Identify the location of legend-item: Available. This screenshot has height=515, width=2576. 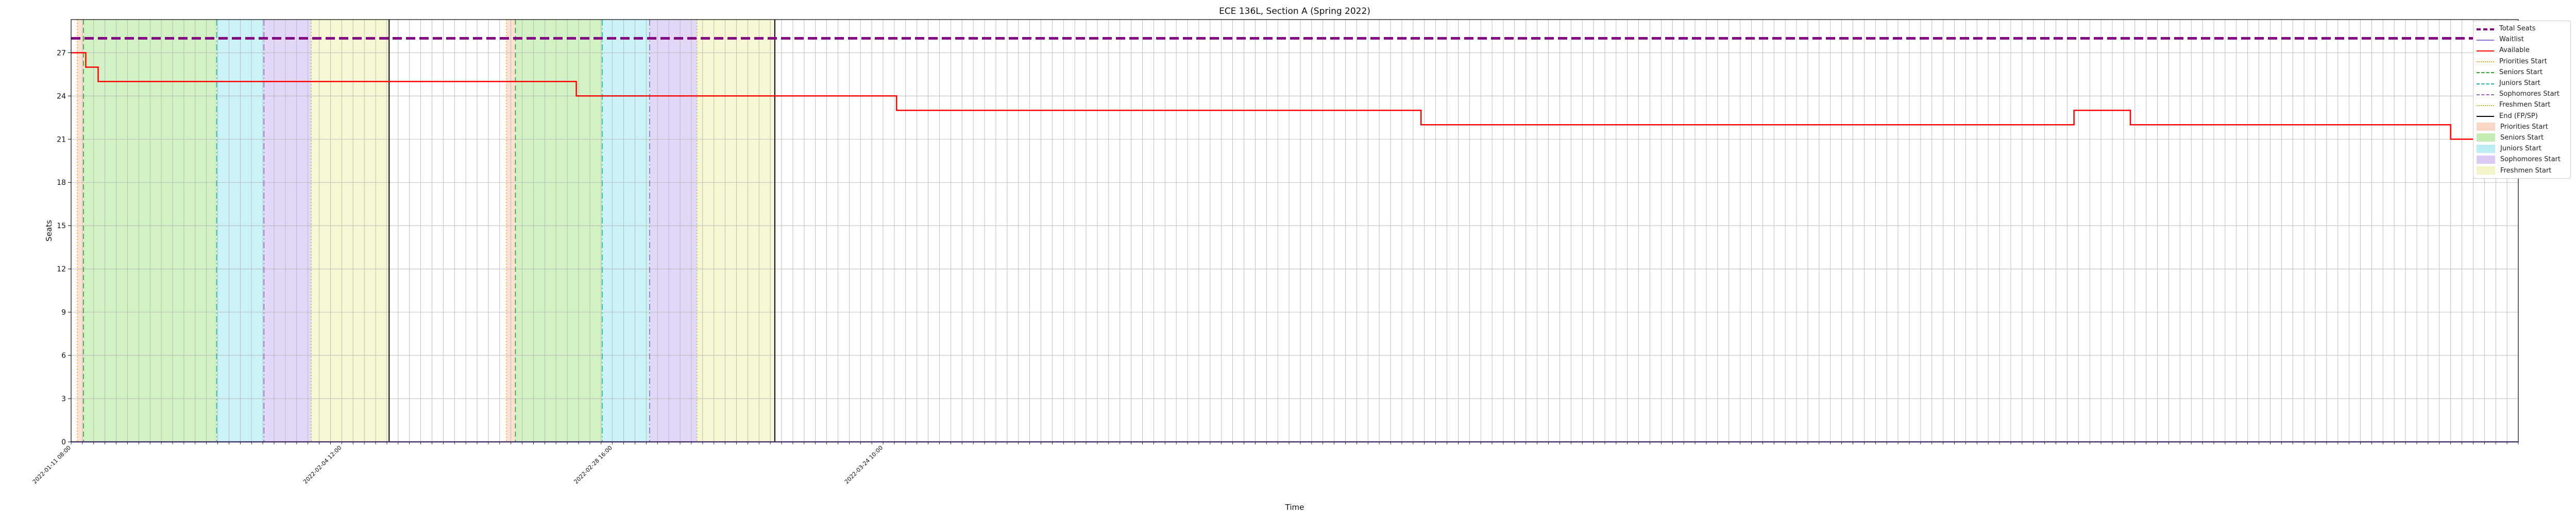
(2522, 51).